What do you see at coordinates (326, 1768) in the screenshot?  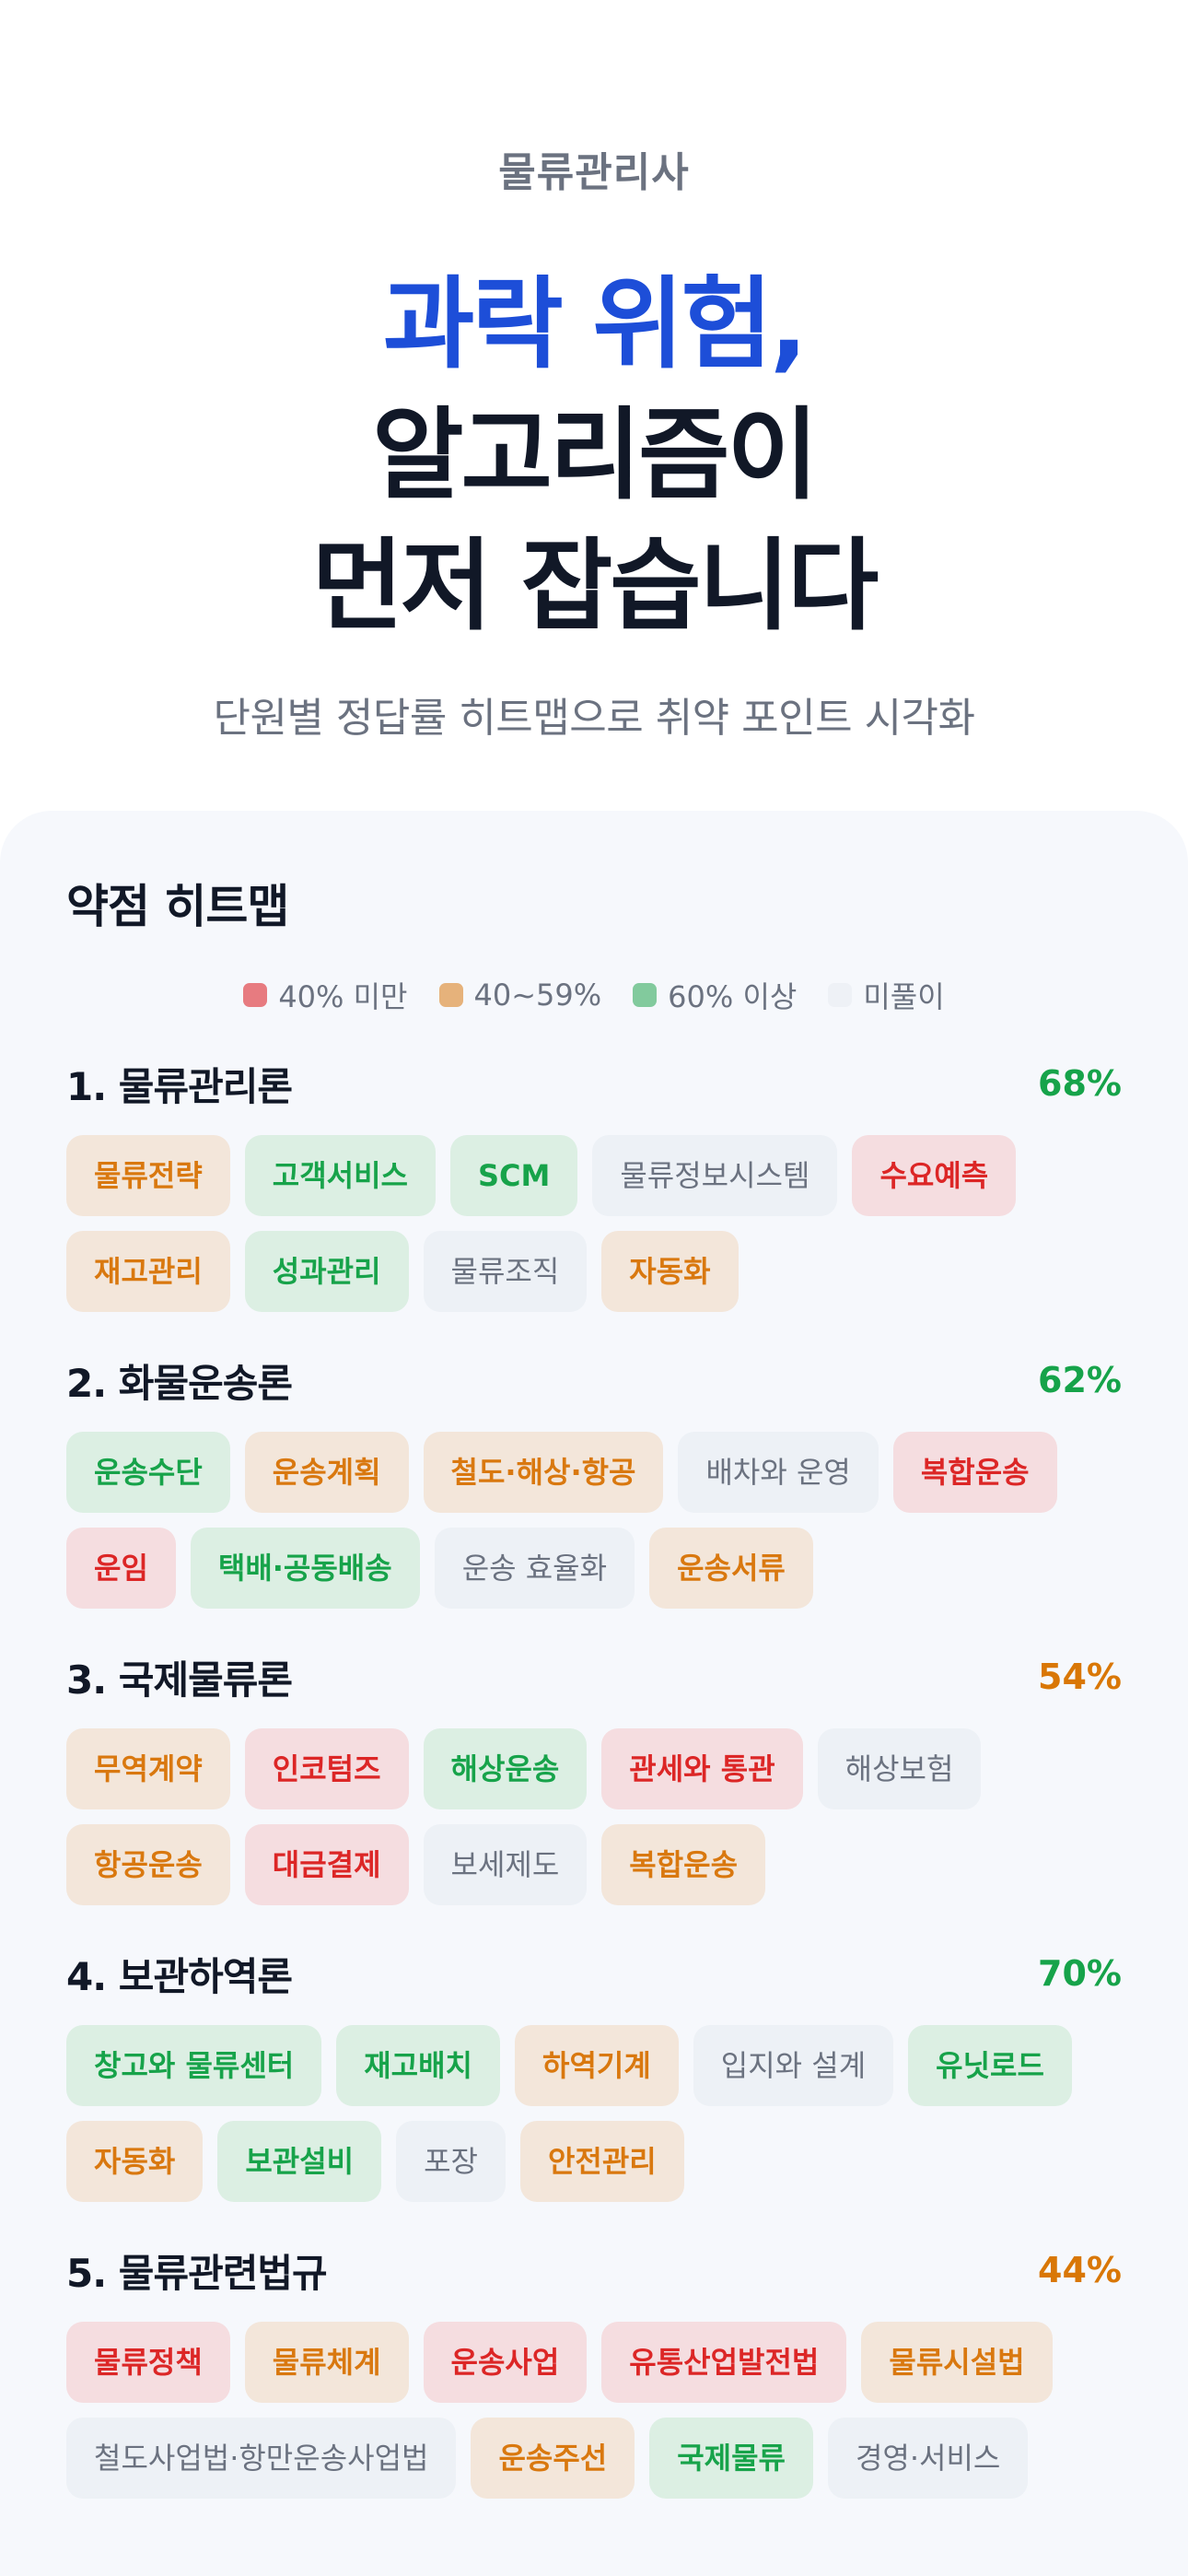 I see `topic-chip: 인코텀즈` at bounding box center [326, 1768].